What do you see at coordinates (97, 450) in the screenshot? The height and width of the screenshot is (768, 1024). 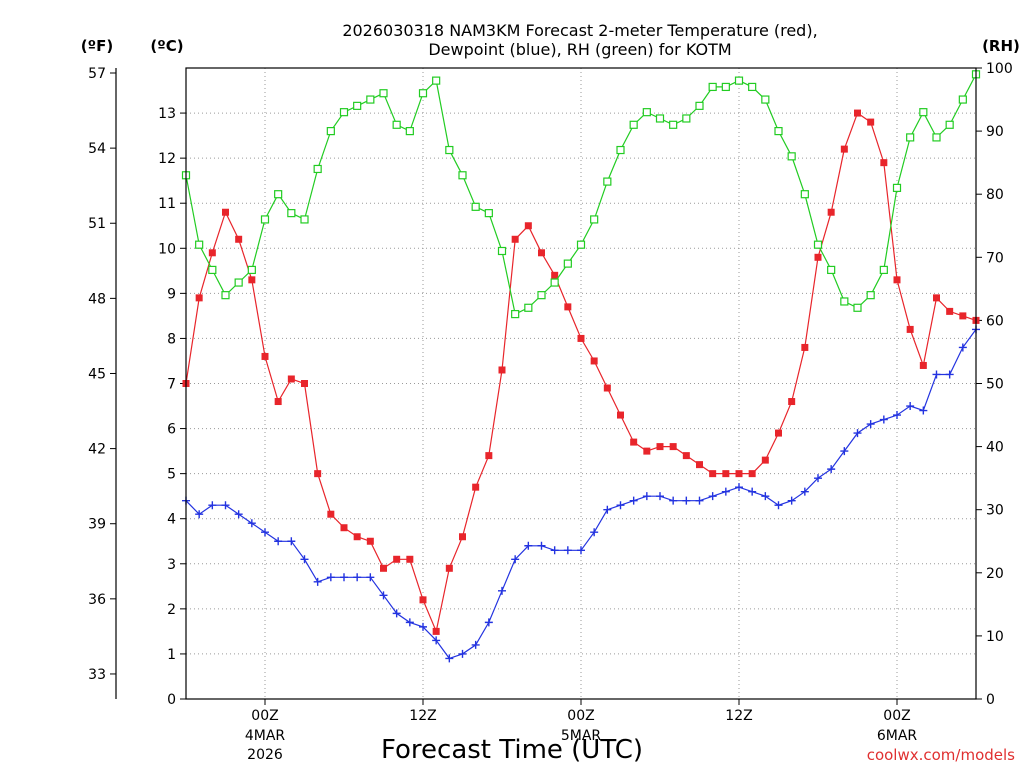 I see `fahrenheit-tick-label: 42` at bounding box center [97, 450].